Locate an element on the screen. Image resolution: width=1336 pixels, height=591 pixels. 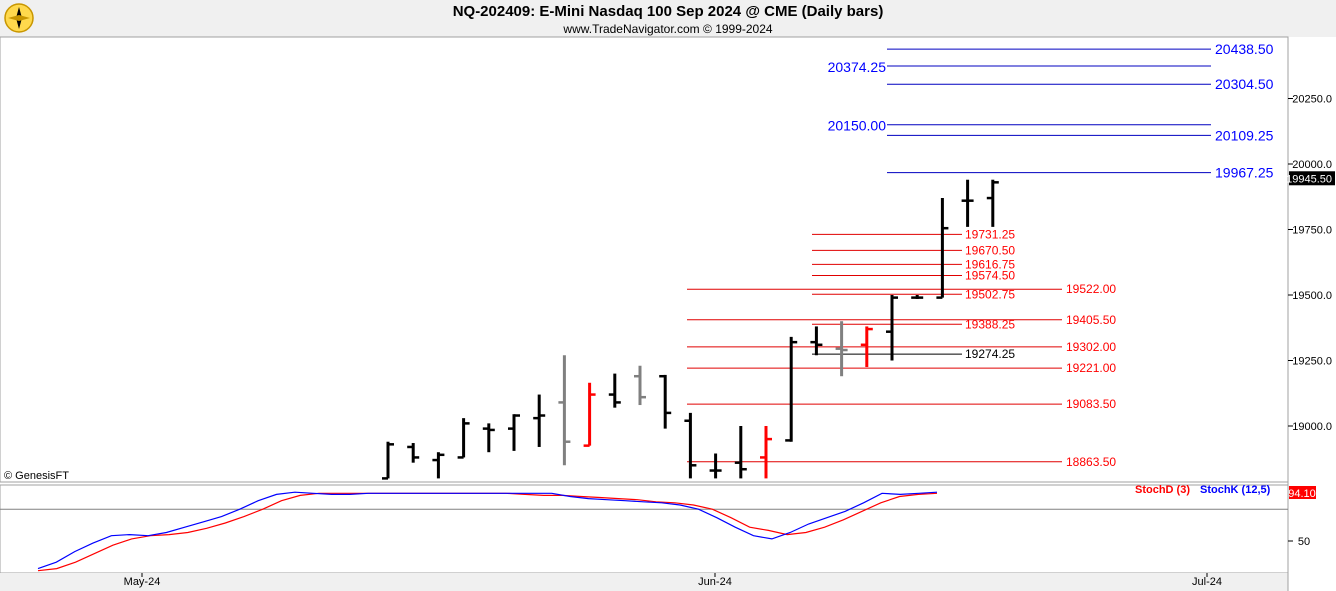
trade-navigator-compass-logo is located at coordinates (19, 18).